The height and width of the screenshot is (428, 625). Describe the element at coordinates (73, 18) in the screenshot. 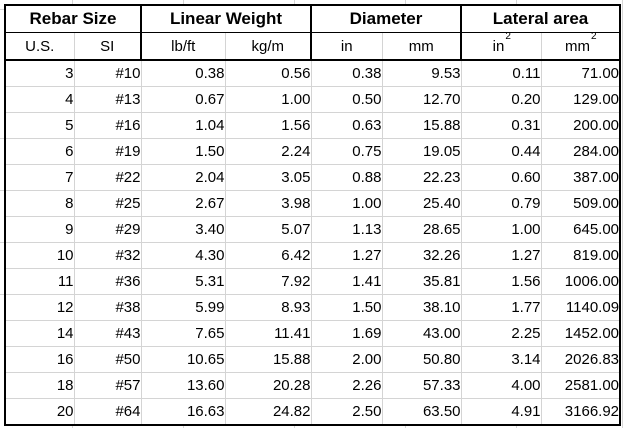

I see `group-header-rebar-size: Rebar Size` at that location.